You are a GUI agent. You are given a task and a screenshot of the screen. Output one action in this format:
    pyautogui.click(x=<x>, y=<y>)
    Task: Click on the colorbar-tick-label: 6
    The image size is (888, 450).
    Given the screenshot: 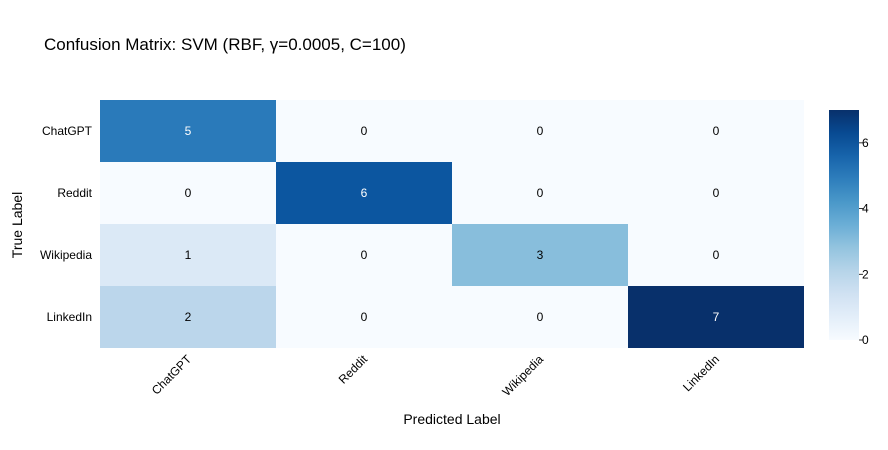 What is the action you would take?
    pyautogui.click(x=865, y=143)
    